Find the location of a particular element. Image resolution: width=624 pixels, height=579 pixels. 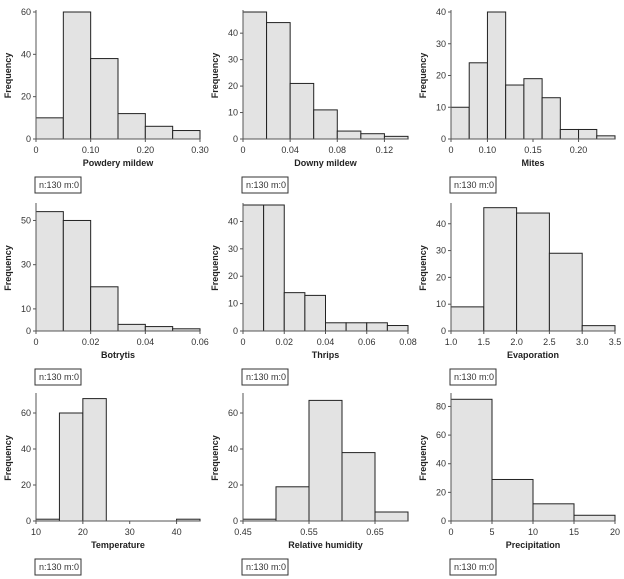

x-tick-label: 2.0 is located at coordinates (516, 342).